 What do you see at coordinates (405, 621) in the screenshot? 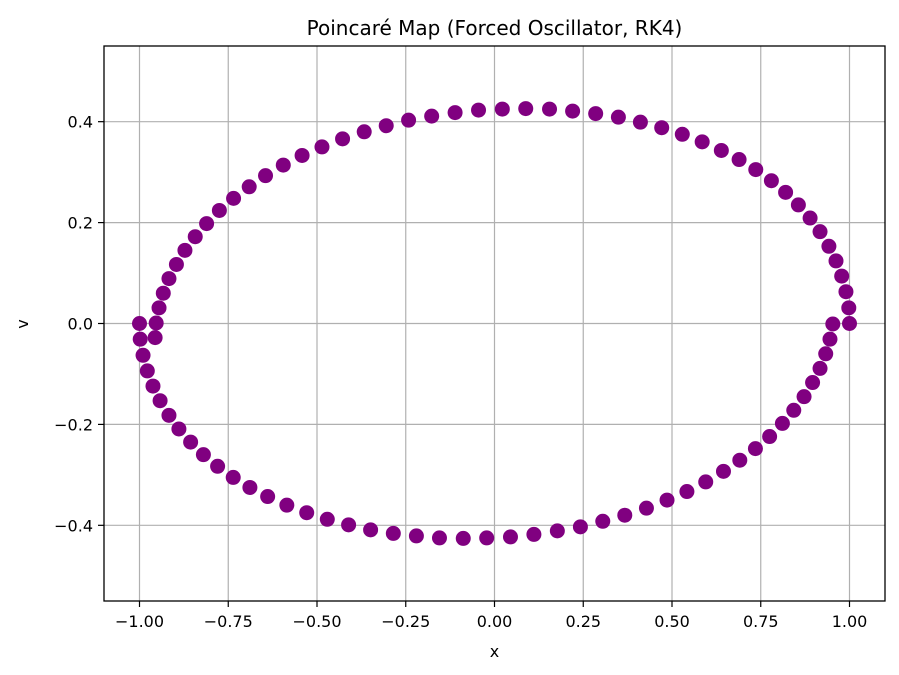
I see `x-tick-label: −0.25` at bounding box center [405, 621].